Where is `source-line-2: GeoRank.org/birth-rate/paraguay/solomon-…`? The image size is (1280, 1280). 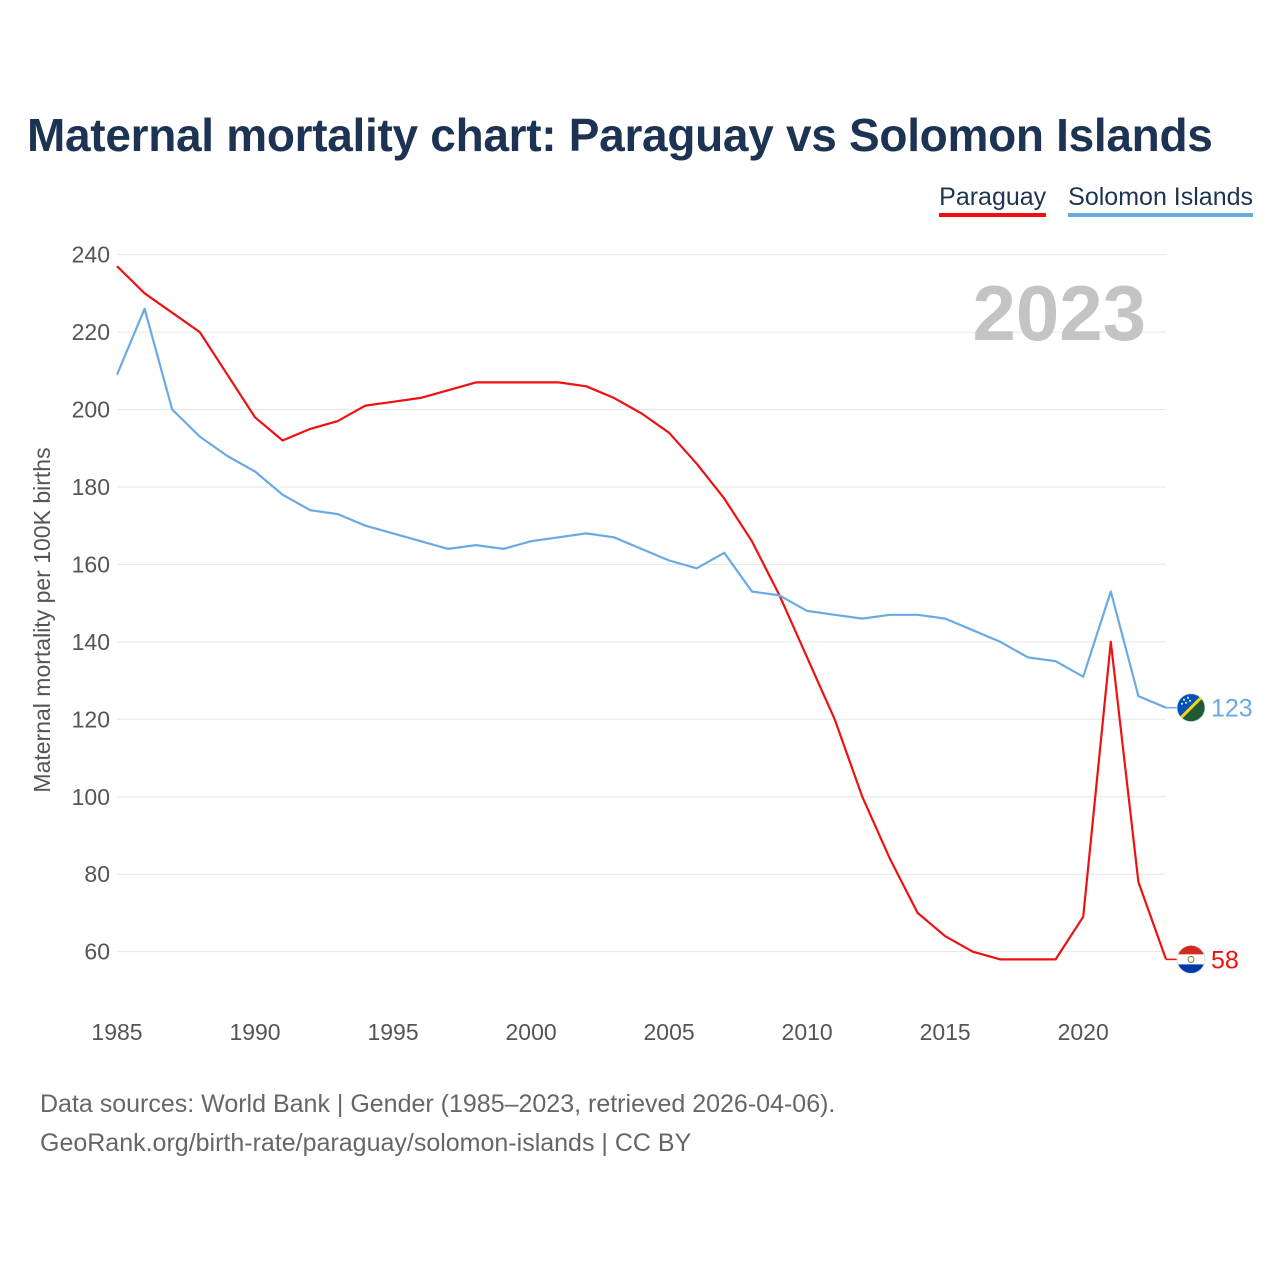
source-line-2: GeoRank.org/birth-rate/paraguay/solomon-… is located at coordinates (366, 1143).